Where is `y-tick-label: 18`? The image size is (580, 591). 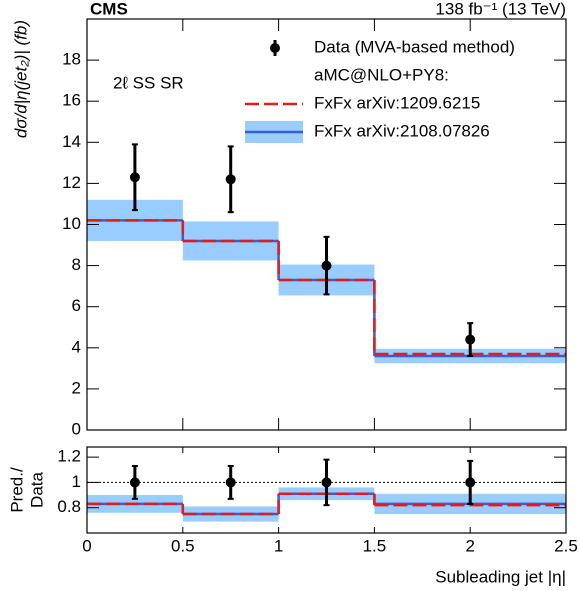
y-tick-label: 18 is located at coordinates (71, 59).